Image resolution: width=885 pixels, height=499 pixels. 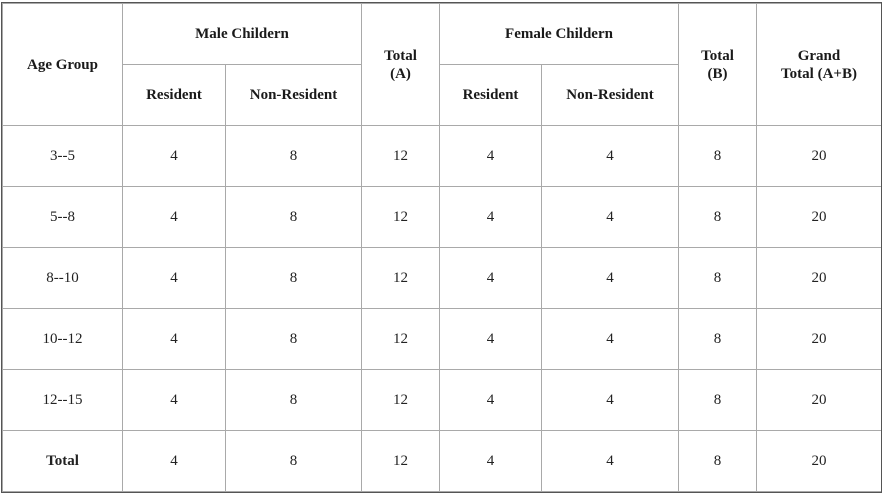 I want to click on header-total-a: Total (A), so click(x=400, y=64).